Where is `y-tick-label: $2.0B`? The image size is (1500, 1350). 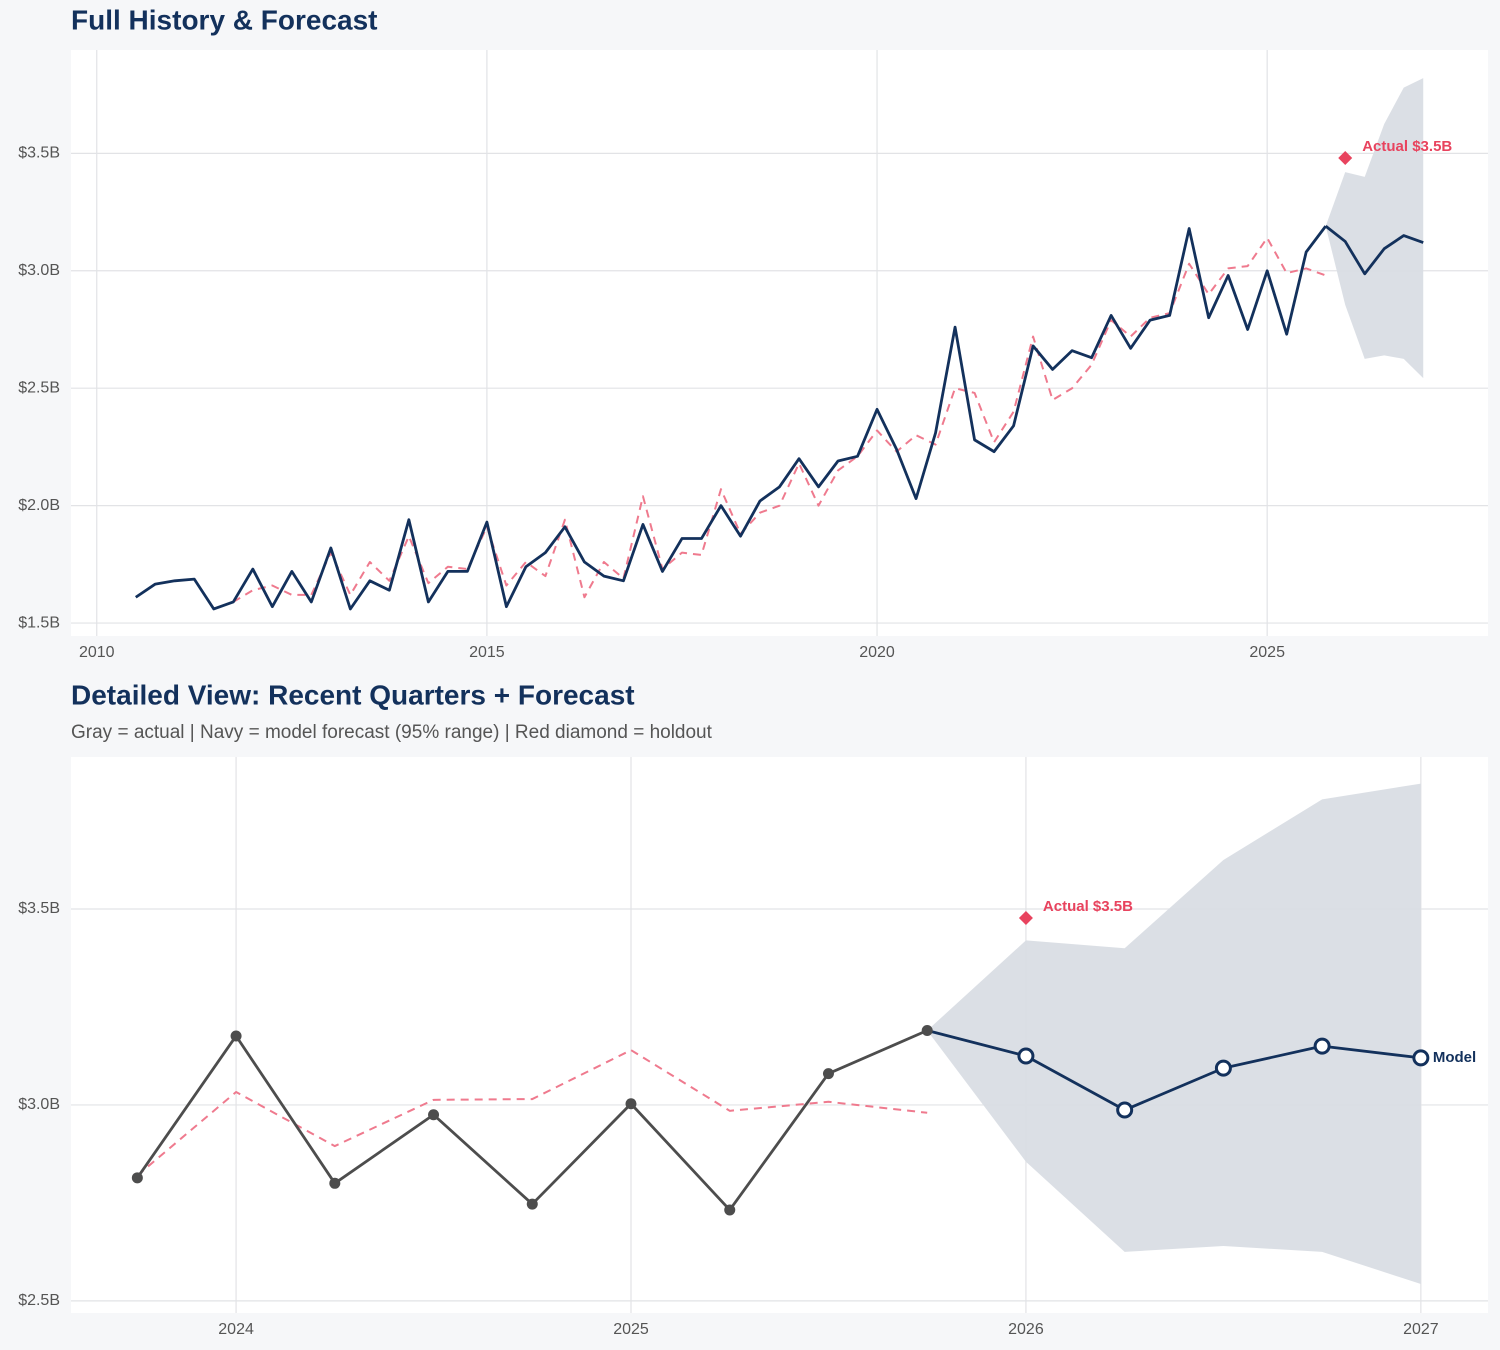 y-tick-label: $2.0B is located at coordinates (39, 505).